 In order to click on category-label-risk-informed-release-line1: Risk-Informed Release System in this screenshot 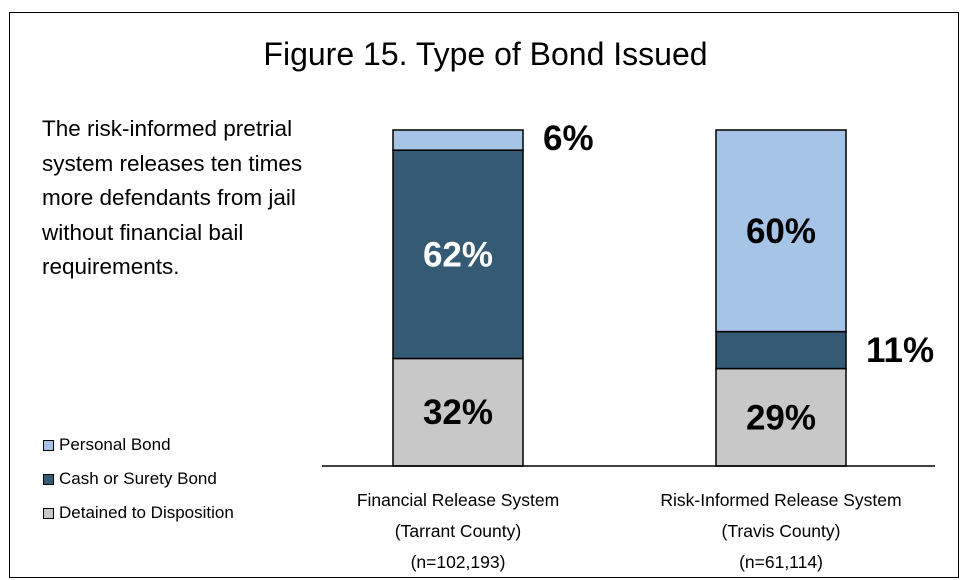, I will do `click(780, 500)`.